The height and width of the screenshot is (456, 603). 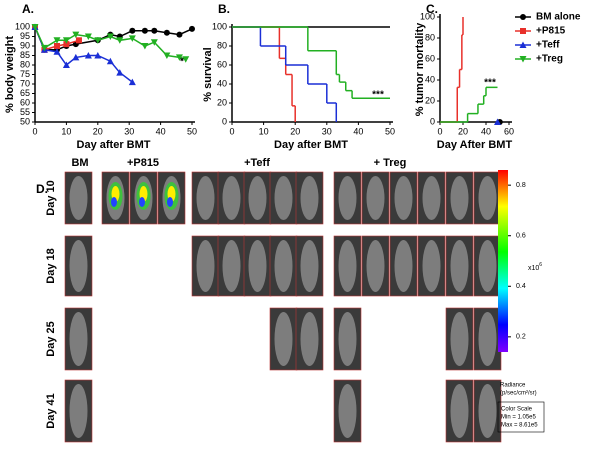 I want to click on colorbar, so click(x=503, y=261).